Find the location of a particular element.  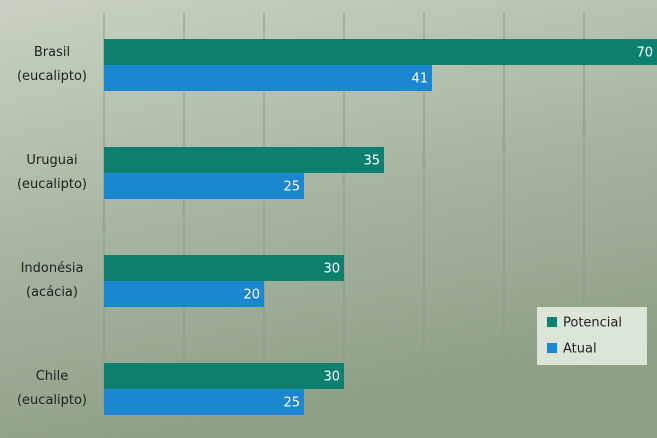

category-label: Uruguai (eucalipto) is located at coordinates (52, 172).